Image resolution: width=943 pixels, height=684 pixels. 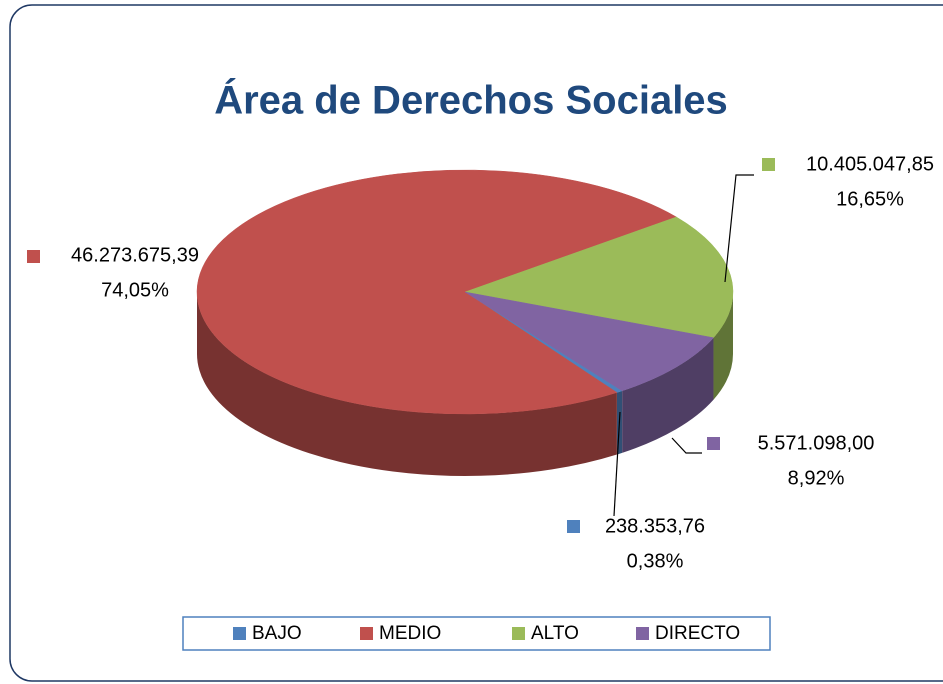 I want to click on data-label-percent: 8,92%, so click(x=816, y=478).